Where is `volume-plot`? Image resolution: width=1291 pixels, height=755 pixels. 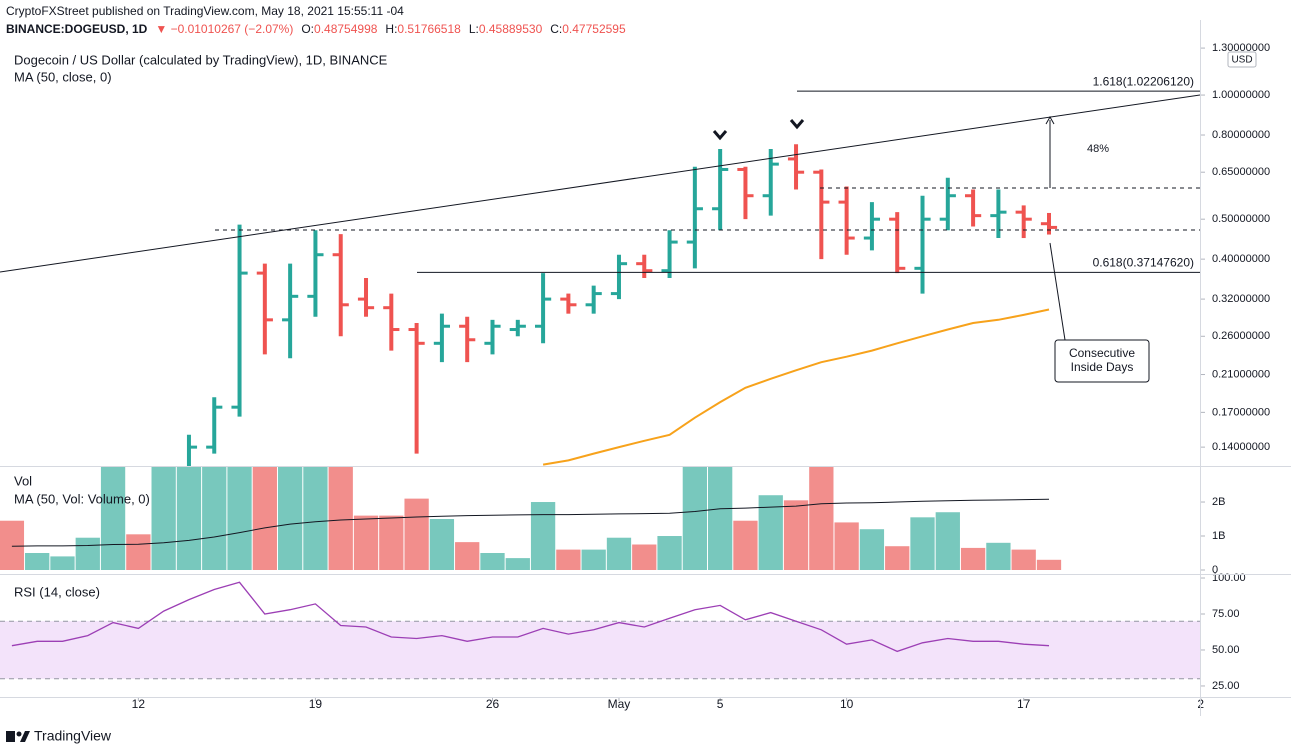 volume-plot is located at coordinates (531, 518).